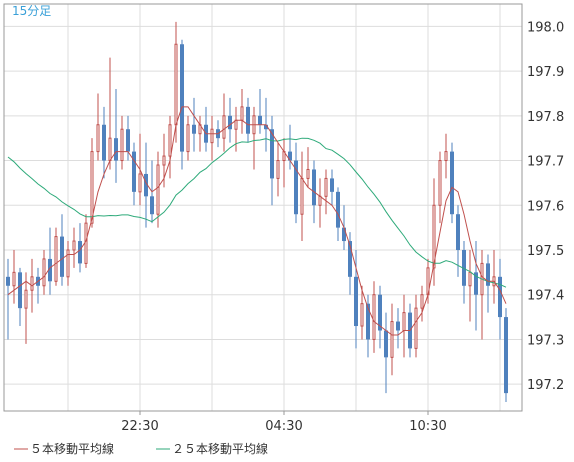 This screenshot has width=574, height=462. I want to click on y-tick-label: 197.2, so click(545, 385).